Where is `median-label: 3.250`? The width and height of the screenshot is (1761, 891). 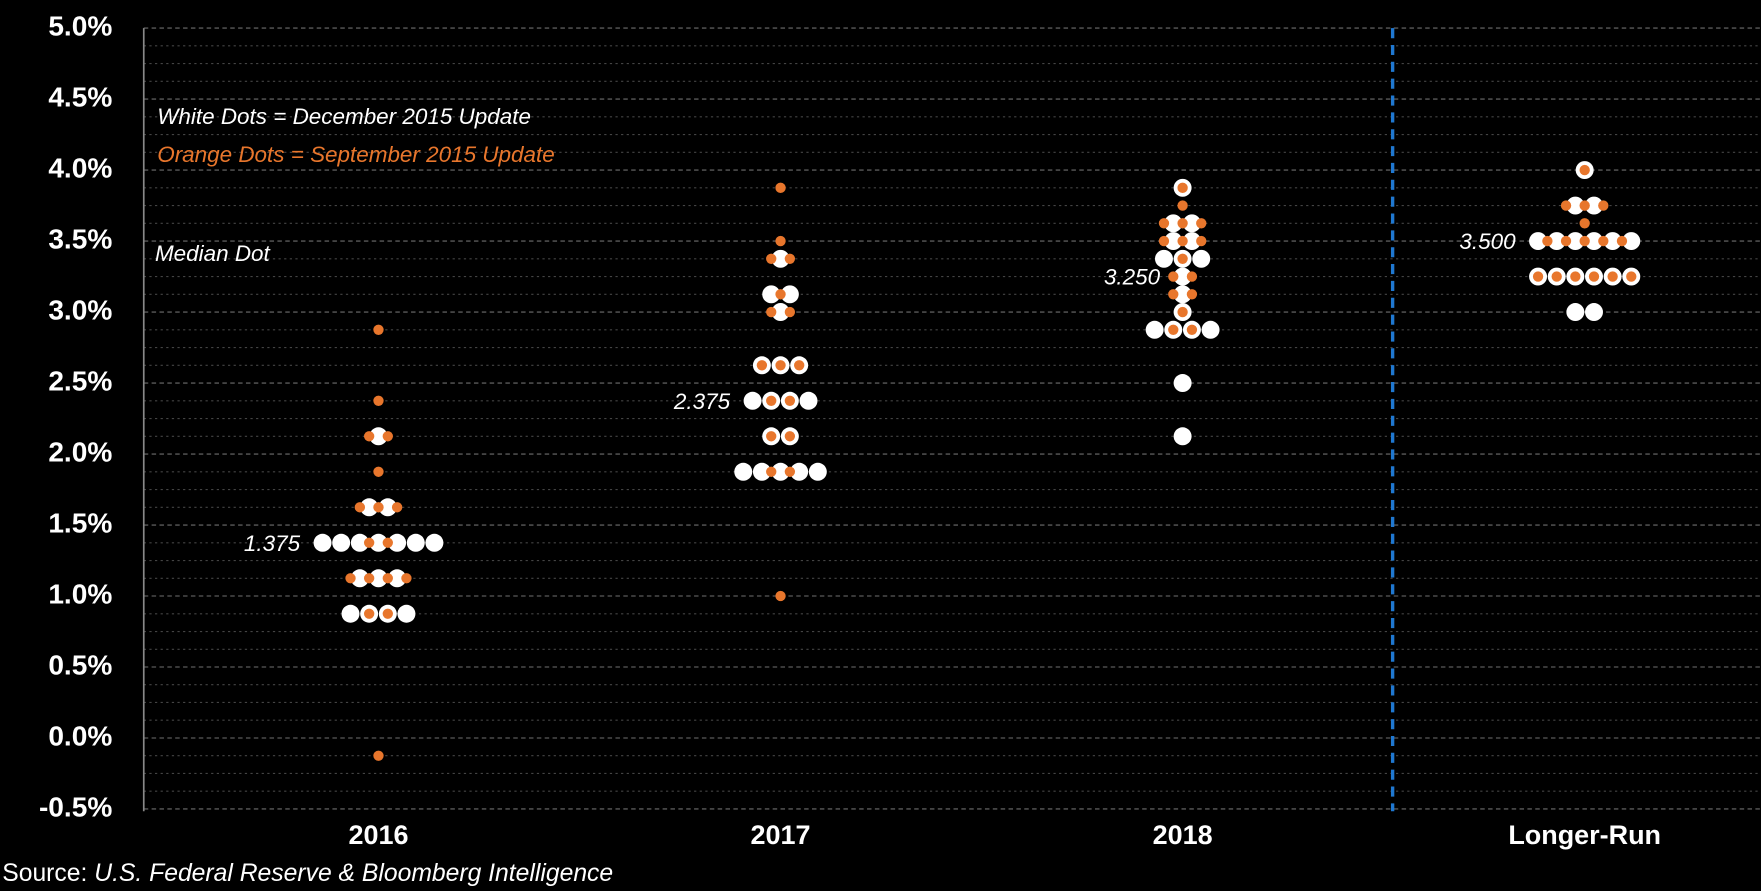
median-label: 3.250 is located at coordinates (1132, 277).